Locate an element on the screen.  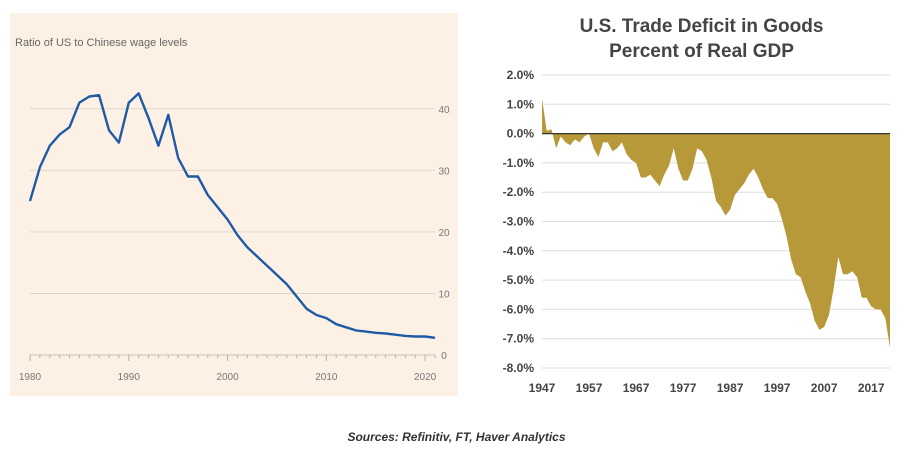
wage-ratio-y-tick-label: 20 is located at coordinates (444, 233).